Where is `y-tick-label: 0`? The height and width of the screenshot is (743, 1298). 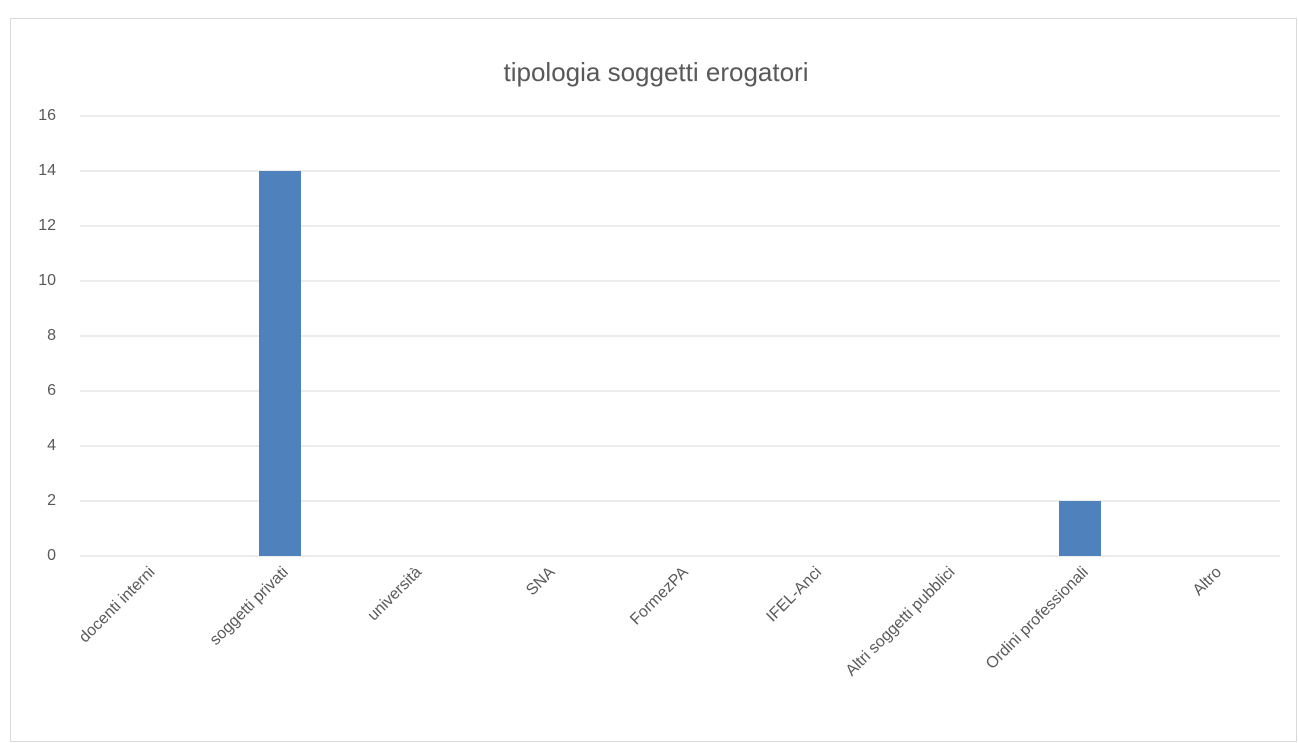
y-tick-label: 0 is located at coordinates (51, 555).